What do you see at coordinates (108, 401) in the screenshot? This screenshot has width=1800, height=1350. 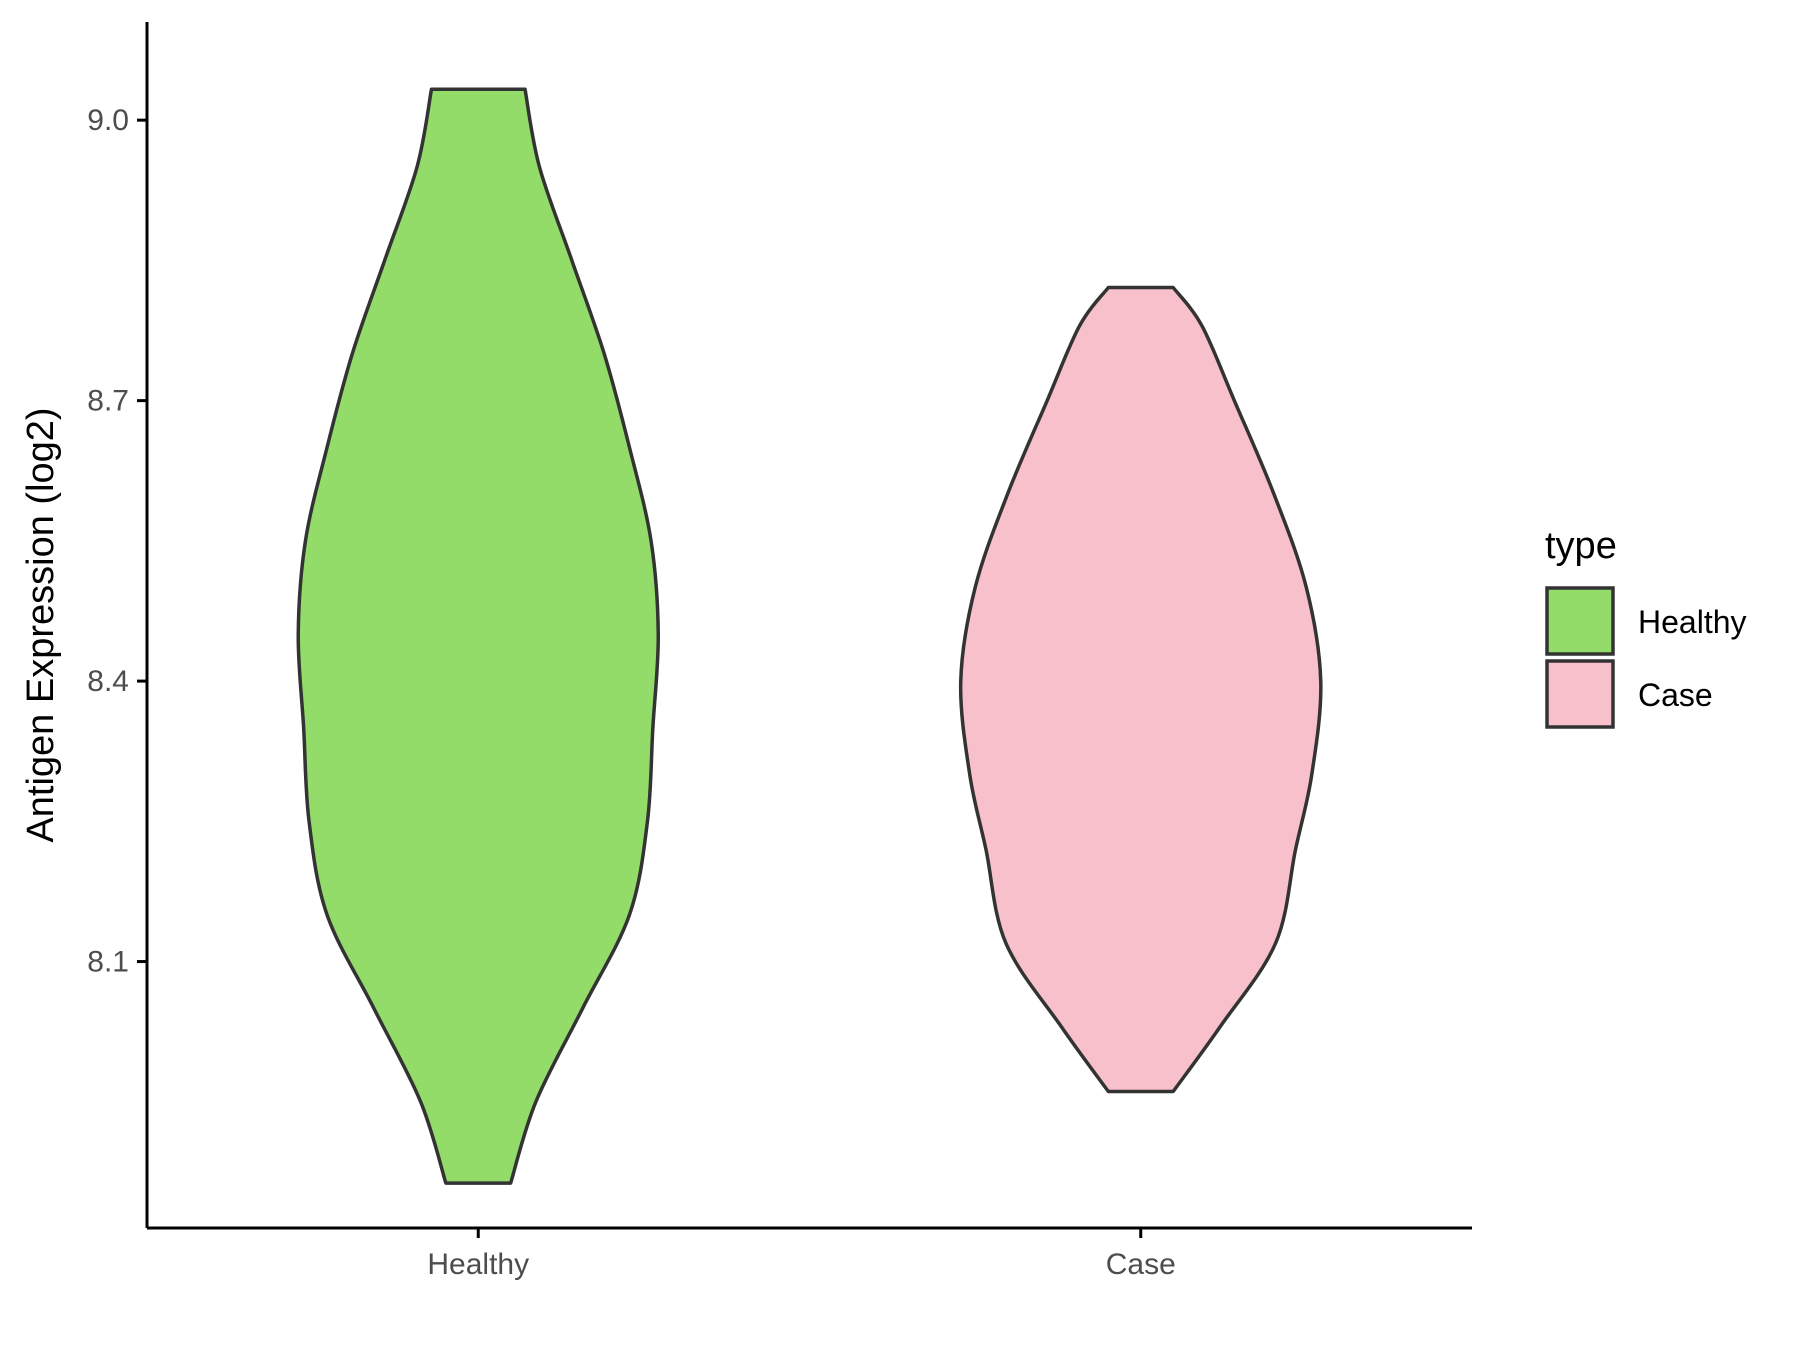 I see `y-tick-label: 8.7` at bounding box center [108, 401].